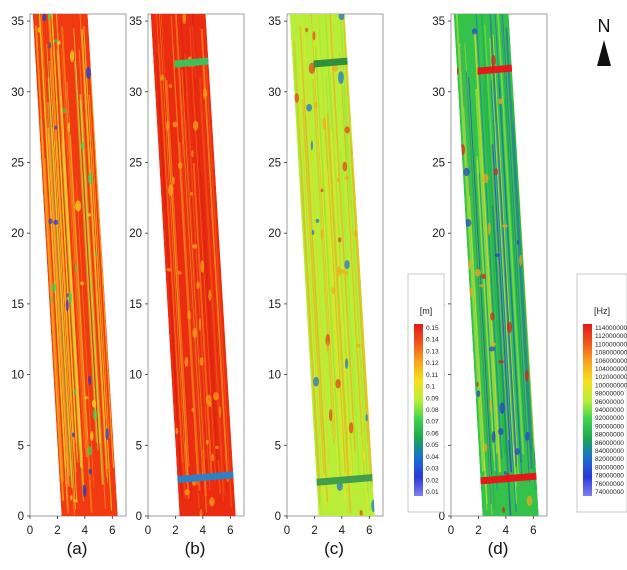 This screenshot has width=627, height=570. What do you see at coordinates (432, 469) in the screenshot?
I see `colorbar-label: 0.03` at bounding box center [432, 469].